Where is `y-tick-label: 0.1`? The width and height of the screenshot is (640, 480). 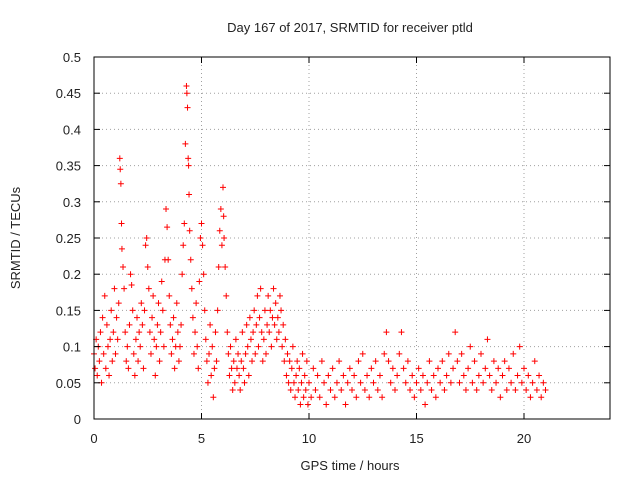
y-tick-label: 0.1 is located at coordinates (72, 347).